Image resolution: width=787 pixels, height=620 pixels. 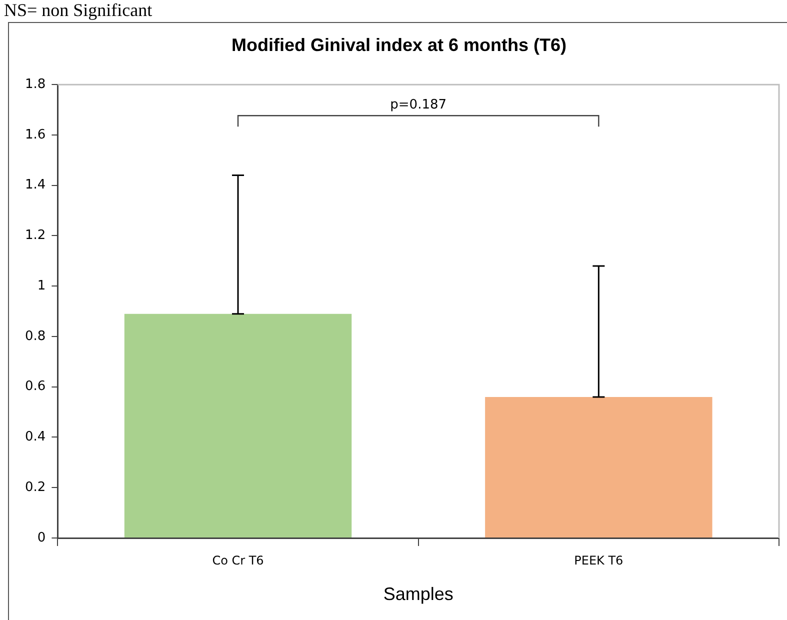 I want to click on y-tick-label: 0, so click(x=41, y=538).